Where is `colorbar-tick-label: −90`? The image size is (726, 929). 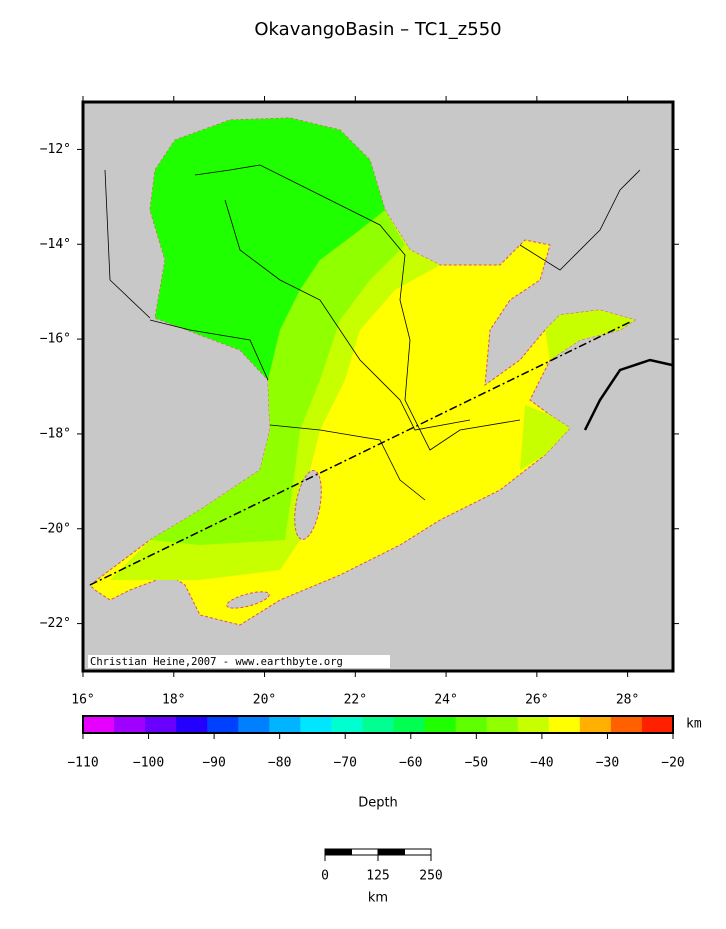 colorbar-tick-label: −90 is located at coordinates (213, 763).